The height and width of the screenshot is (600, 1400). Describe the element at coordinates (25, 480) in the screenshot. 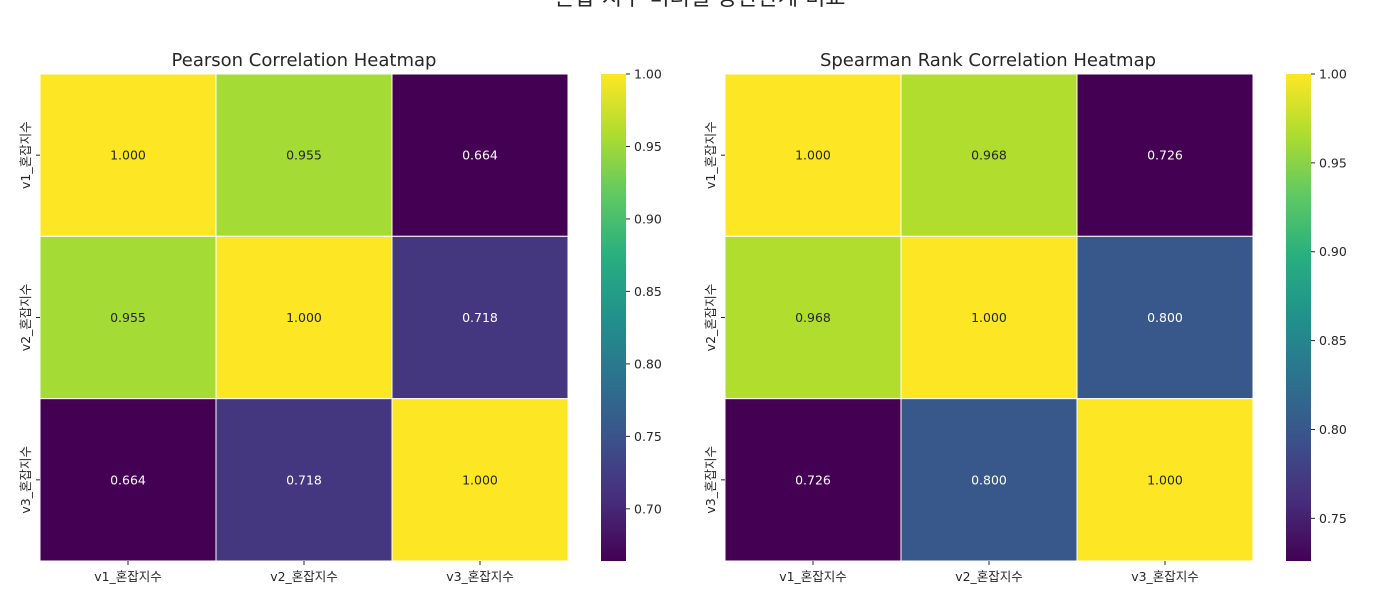

I see `pearson-y-label-3: v3_혼잡지수` at that location.